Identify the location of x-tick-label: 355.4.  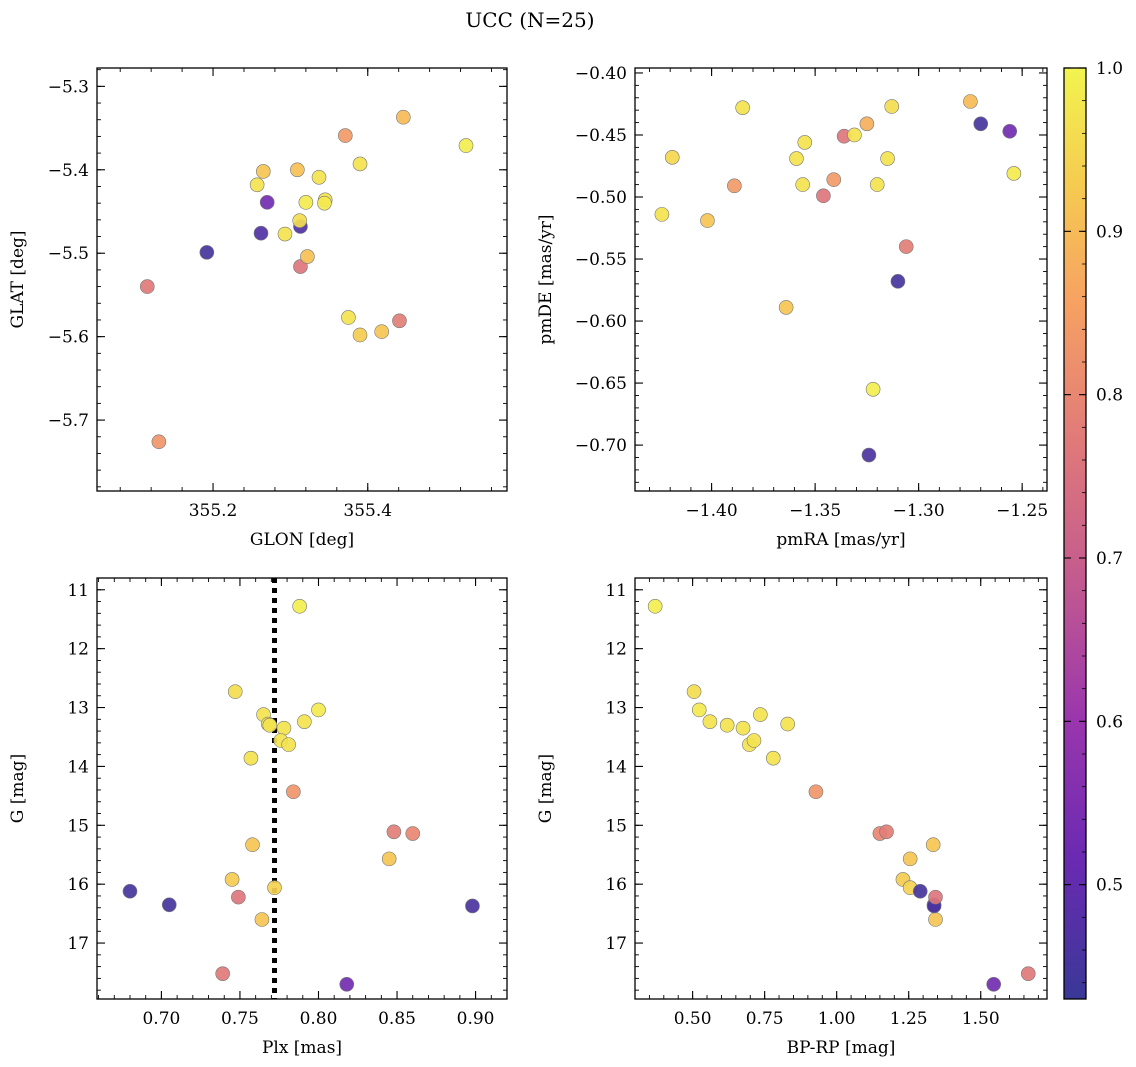
(367, 511).